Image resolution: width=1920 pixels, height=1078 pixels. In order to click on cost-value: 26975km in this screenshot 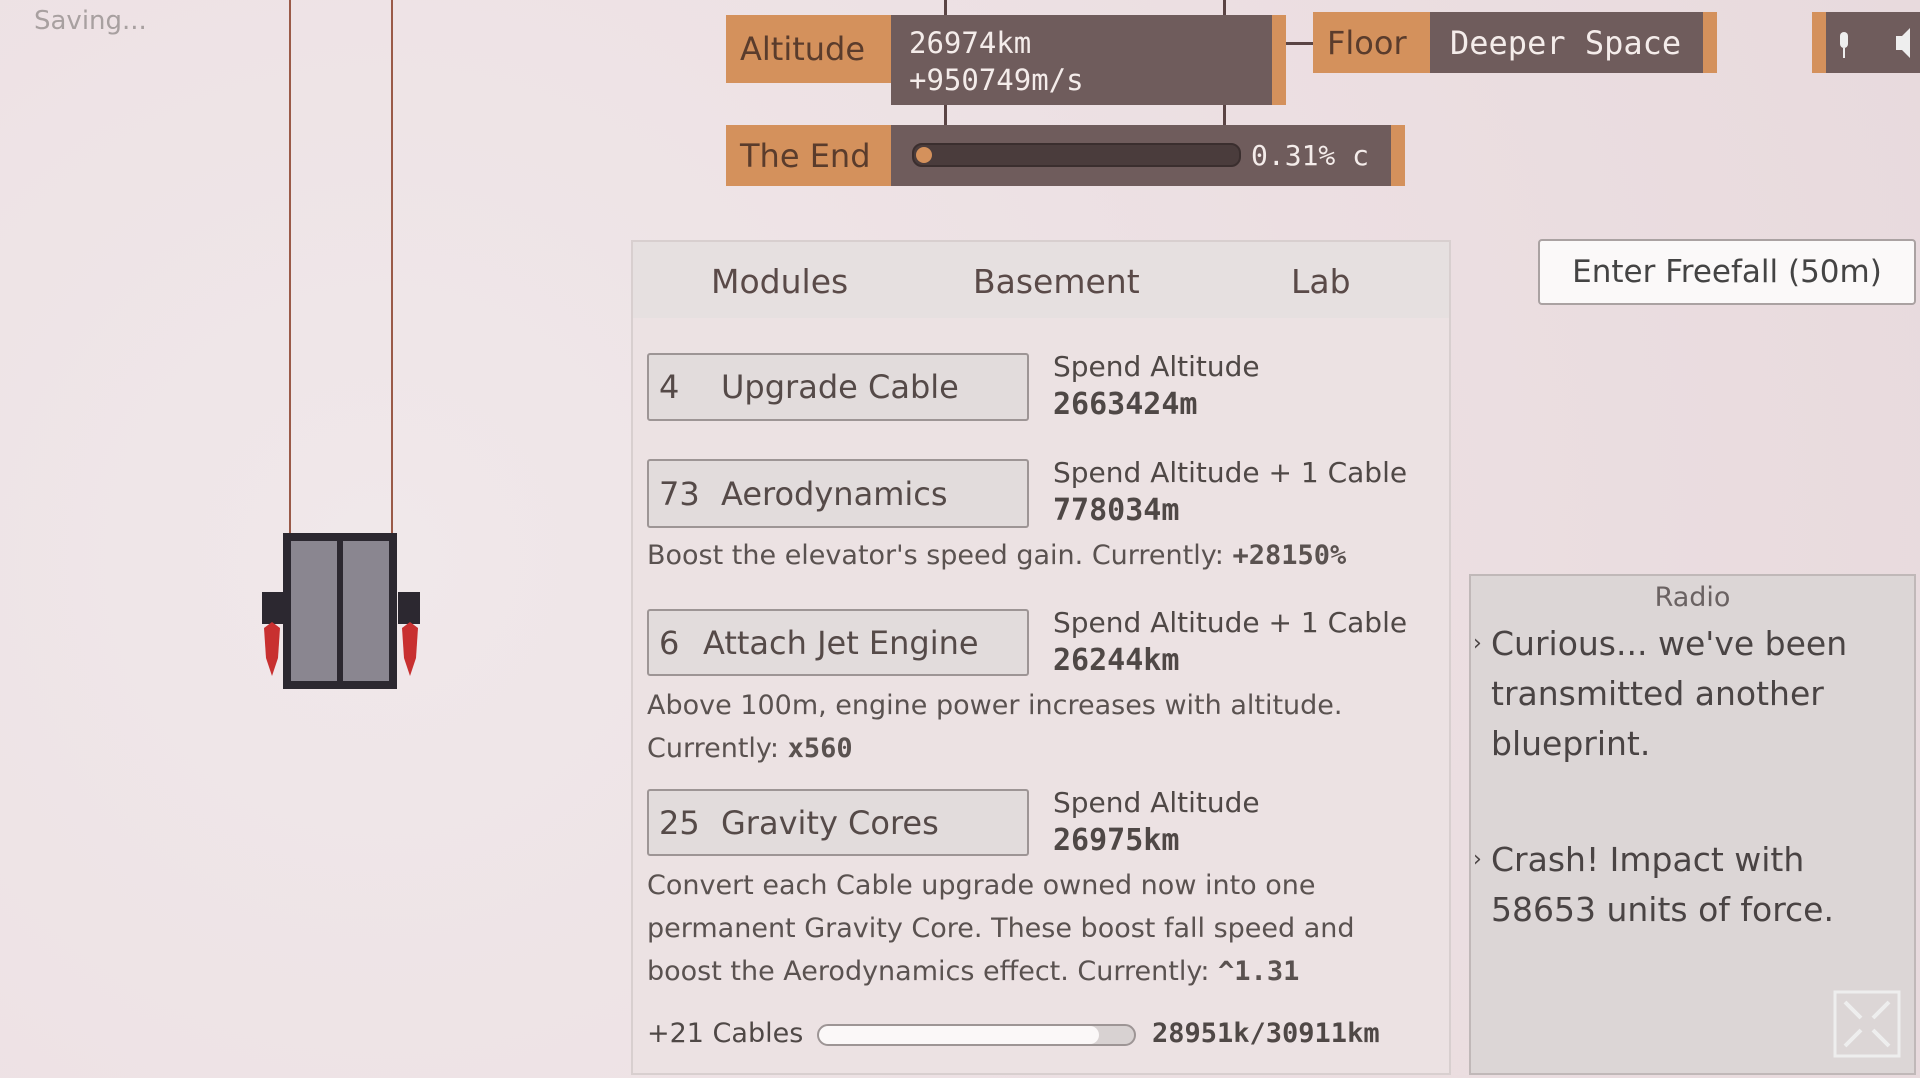, I will do `click(1116, 840)`.